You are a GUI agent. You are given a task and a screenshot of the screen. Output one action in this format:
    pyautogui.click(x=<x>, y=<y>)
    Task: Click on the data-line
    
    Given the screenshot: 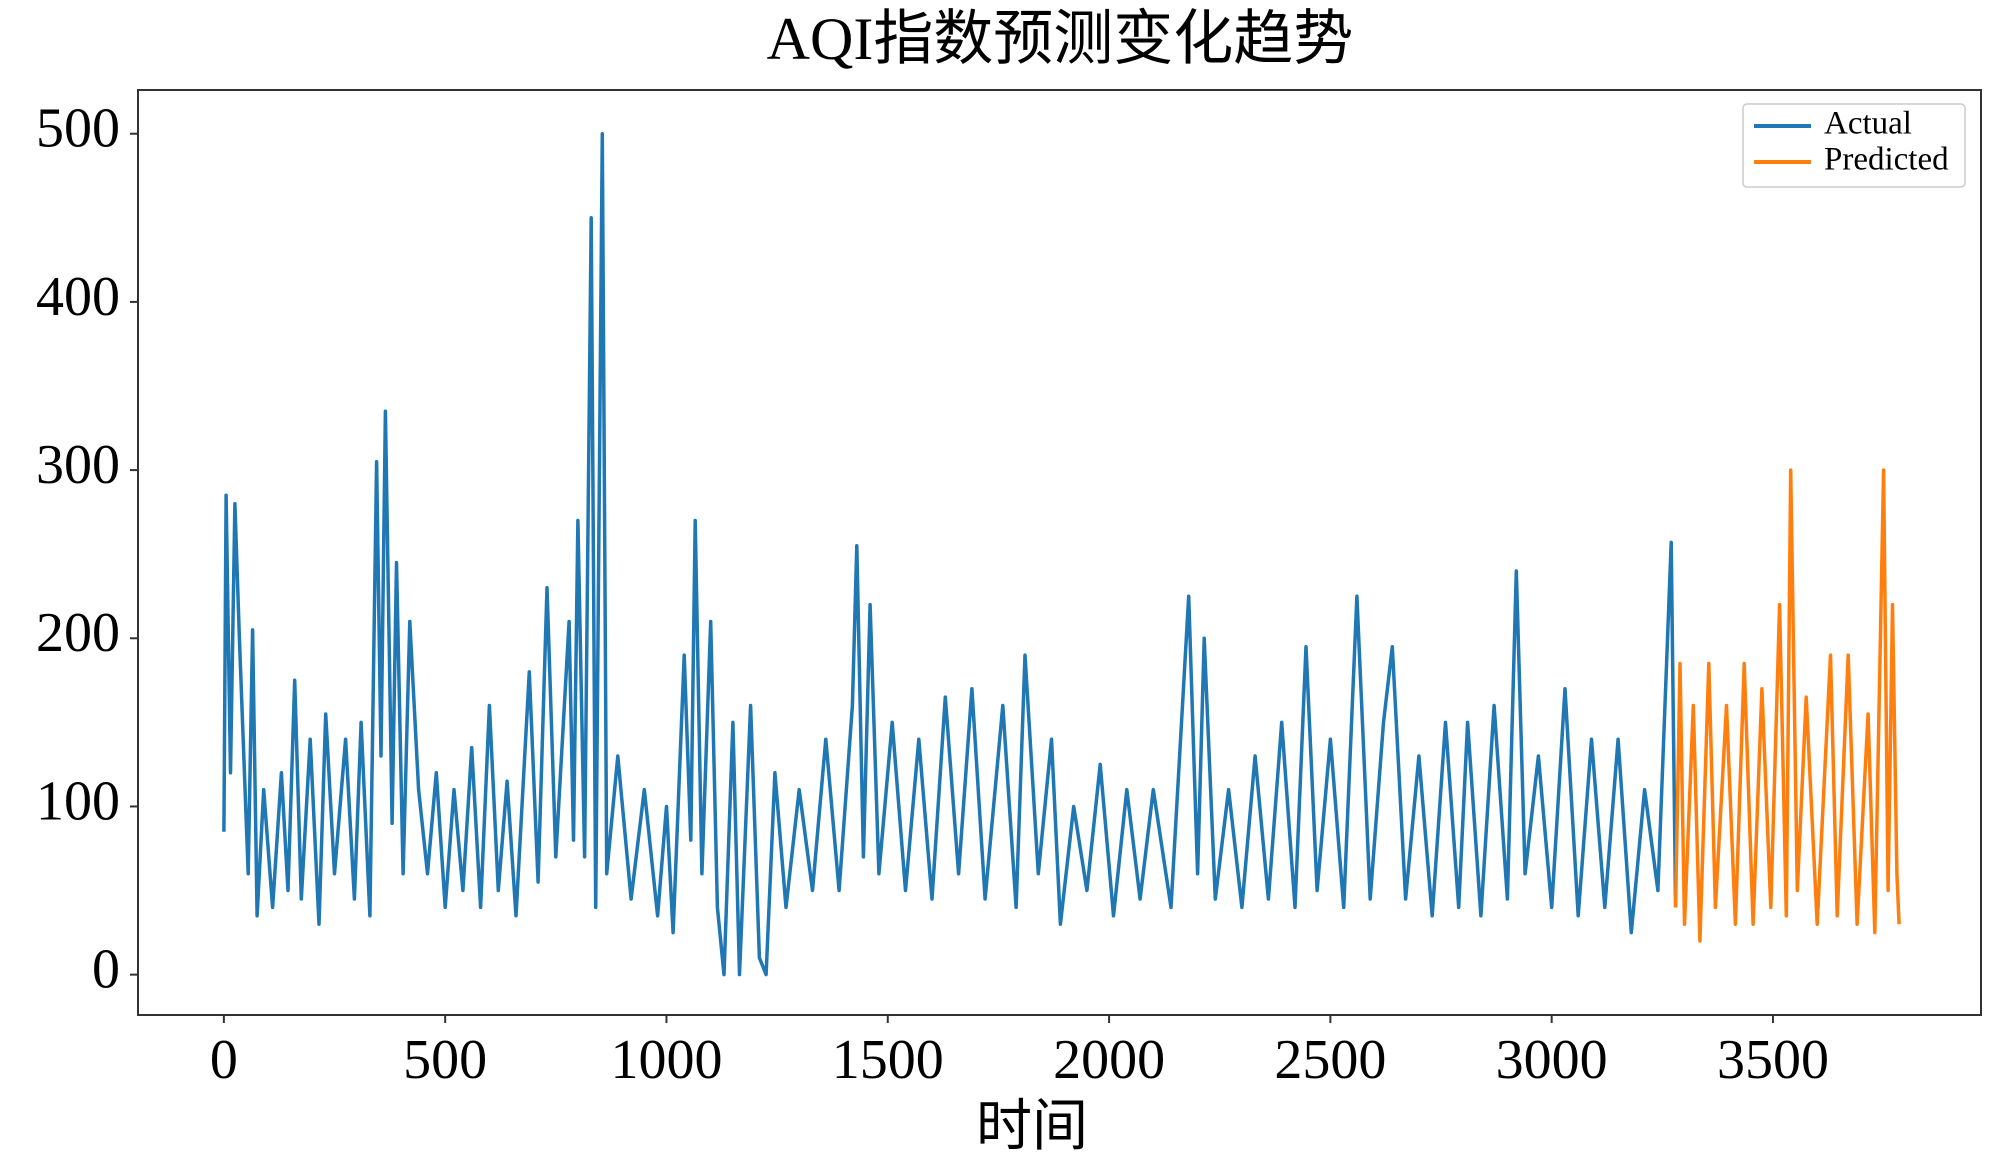 What is the action you would take?
    pyautogui.click(x=1787, y=705)
    